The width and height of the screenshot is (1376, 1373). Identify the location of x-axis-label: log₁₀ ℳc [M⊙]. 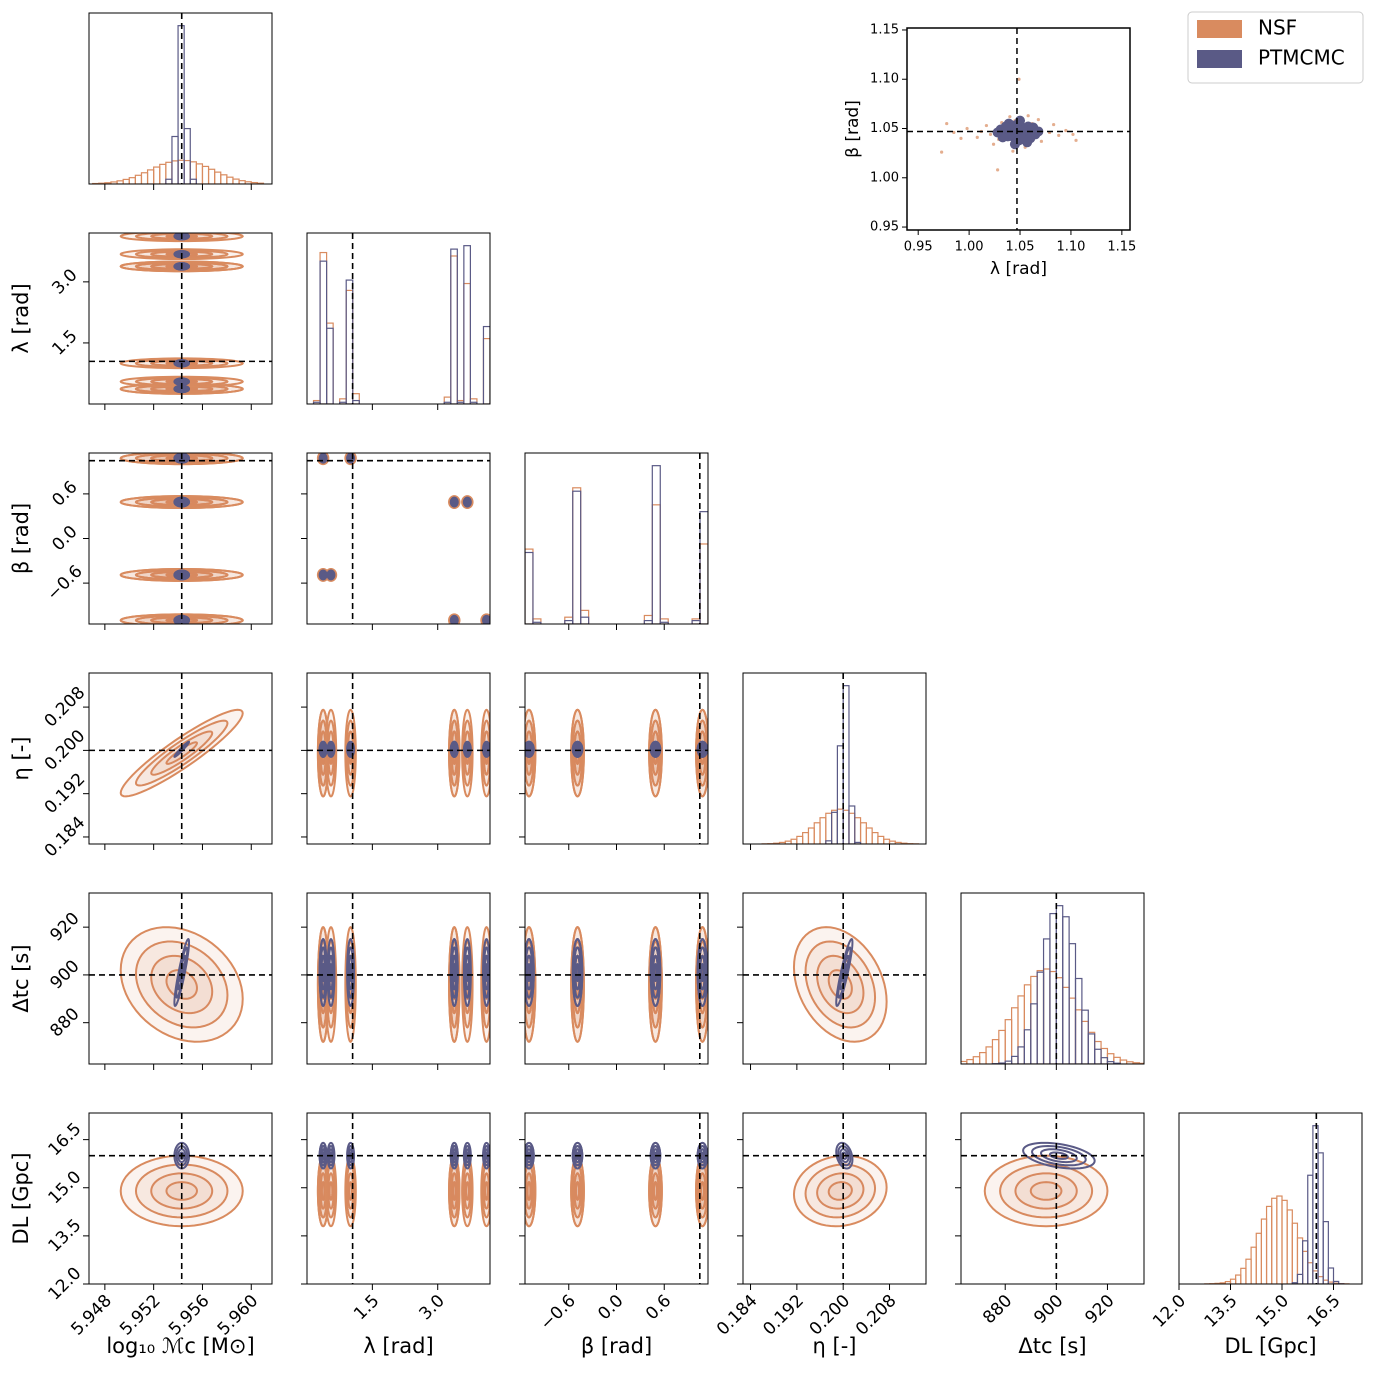
(180, 1346).